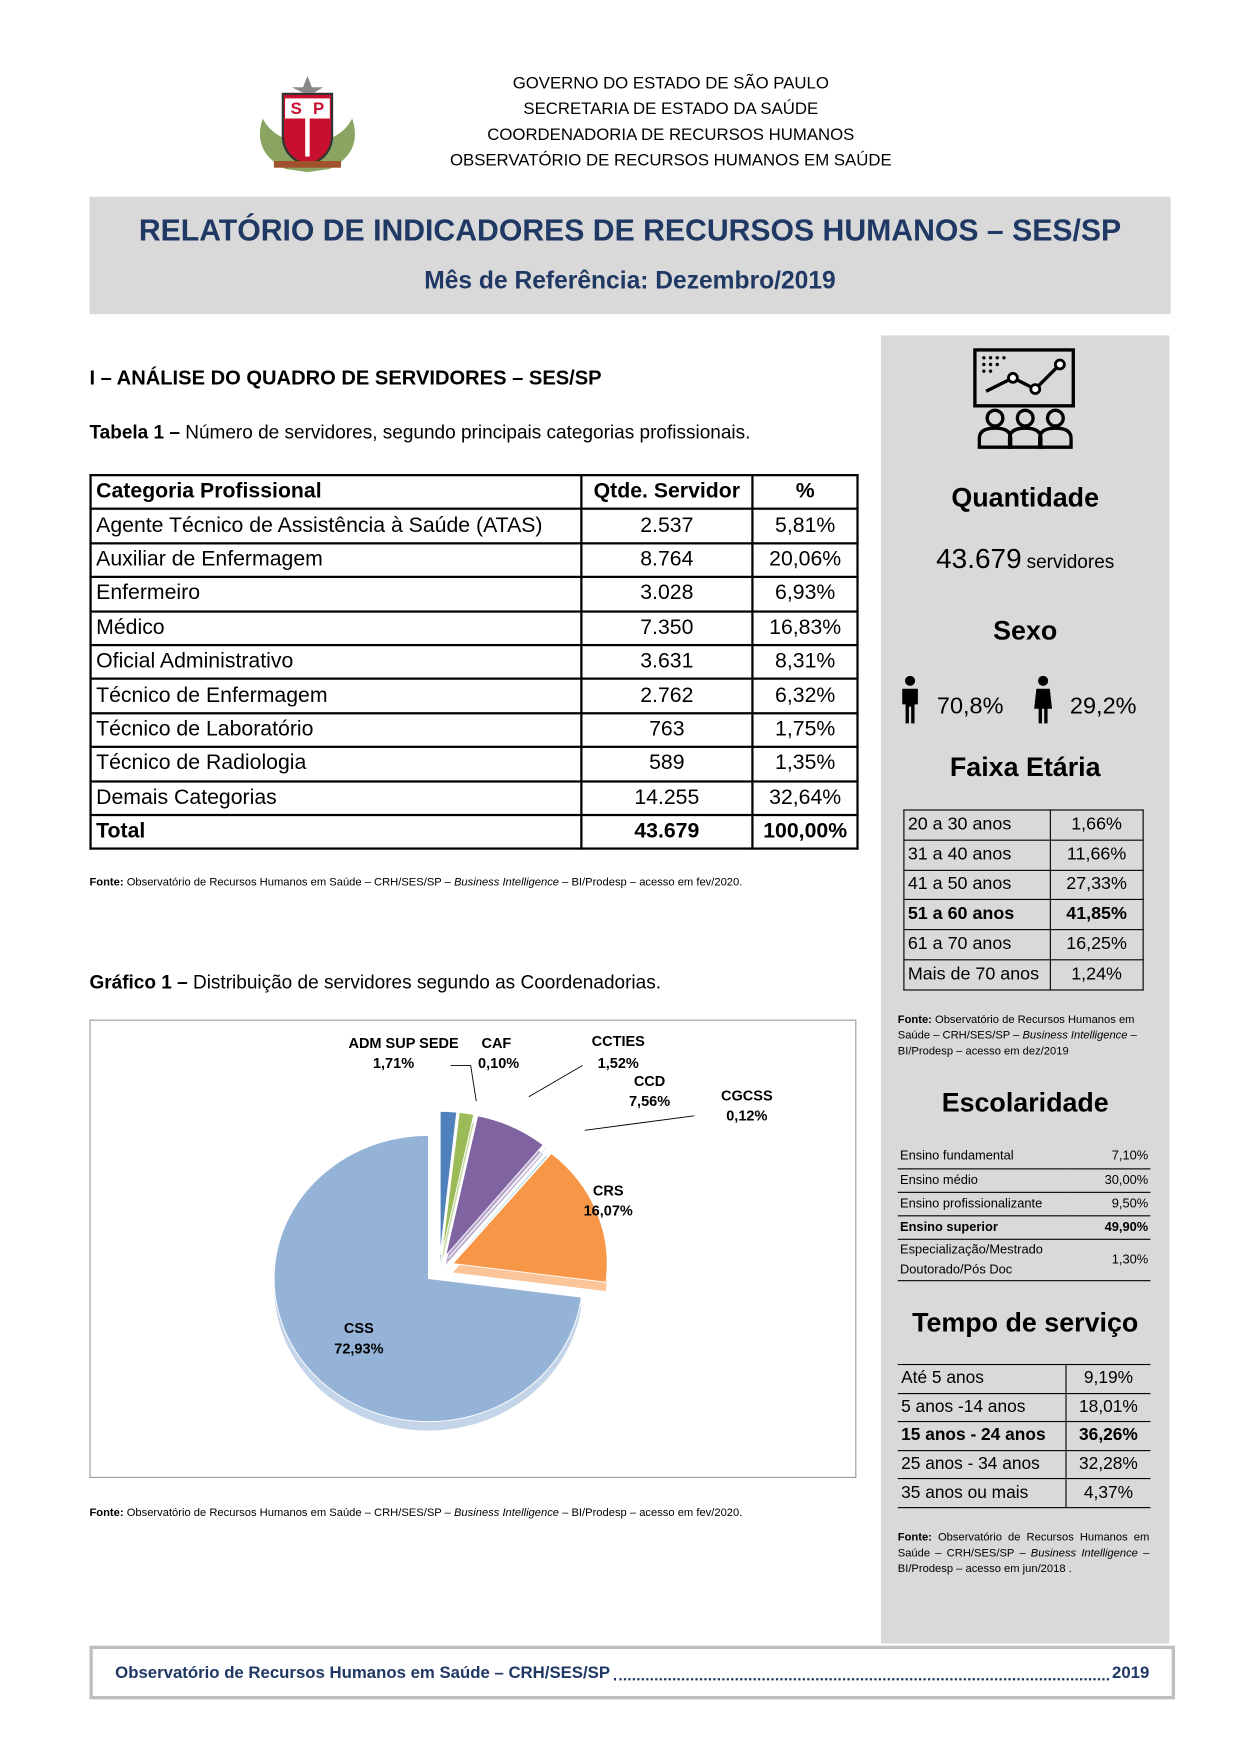 The image size is (1241, 1754). Describe the element at coordinates (977, 825) in the screenshot. I see `table-cell: 20 a 30 anos` at that location.